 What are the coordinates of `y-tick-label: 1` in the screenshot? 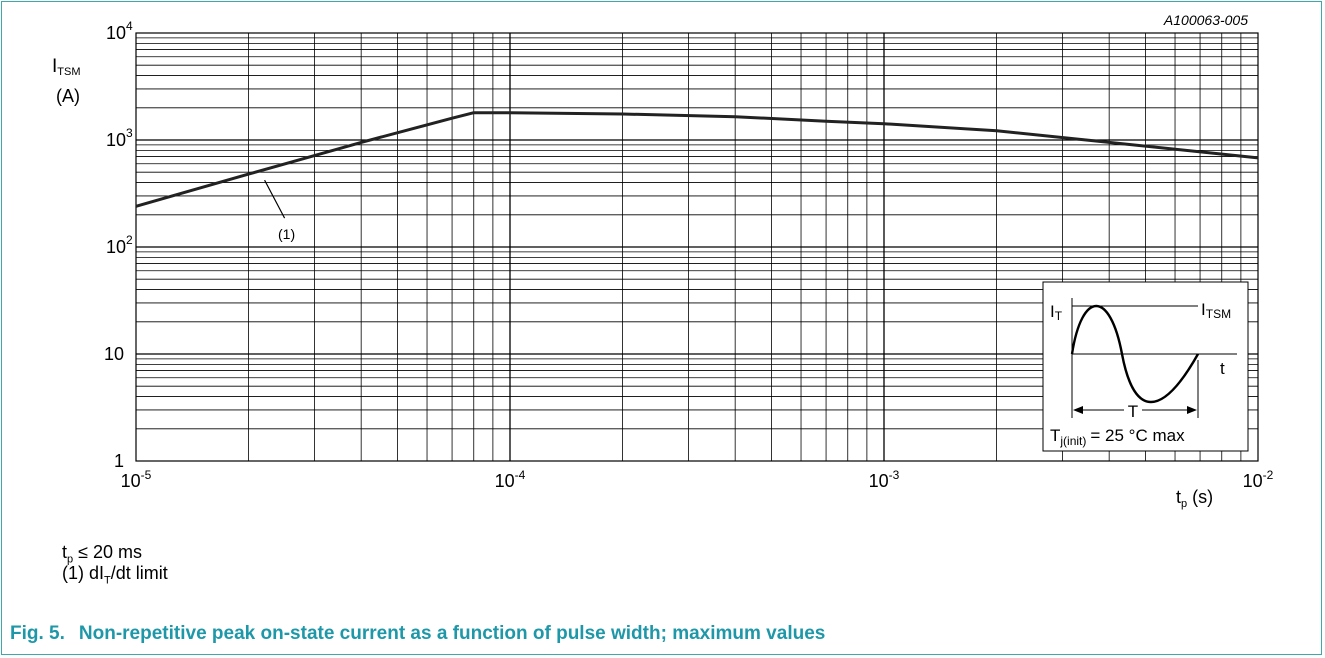 It's located at (119, 461).